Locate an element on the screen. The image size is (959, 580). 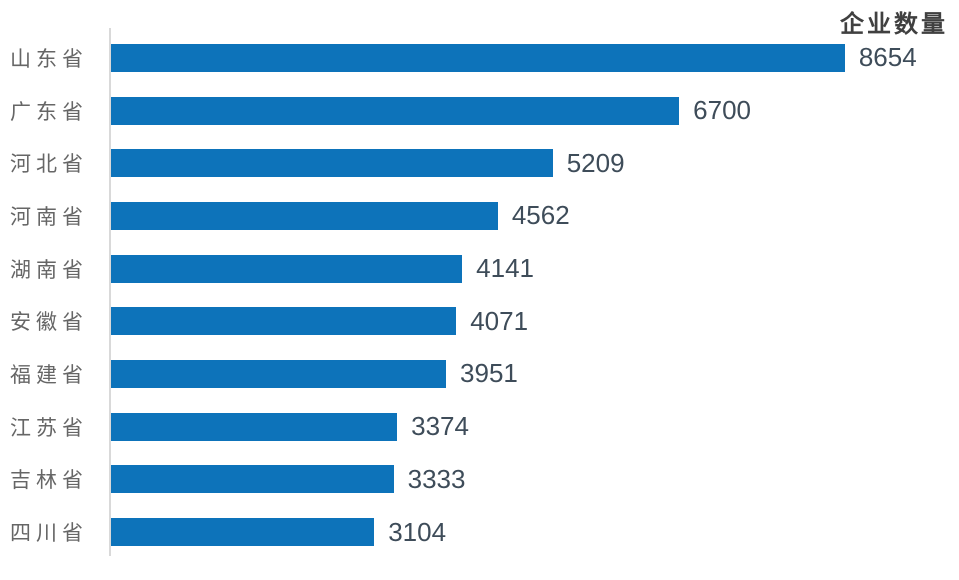
bar-track: 6700 is located at coordinates (535, 110).